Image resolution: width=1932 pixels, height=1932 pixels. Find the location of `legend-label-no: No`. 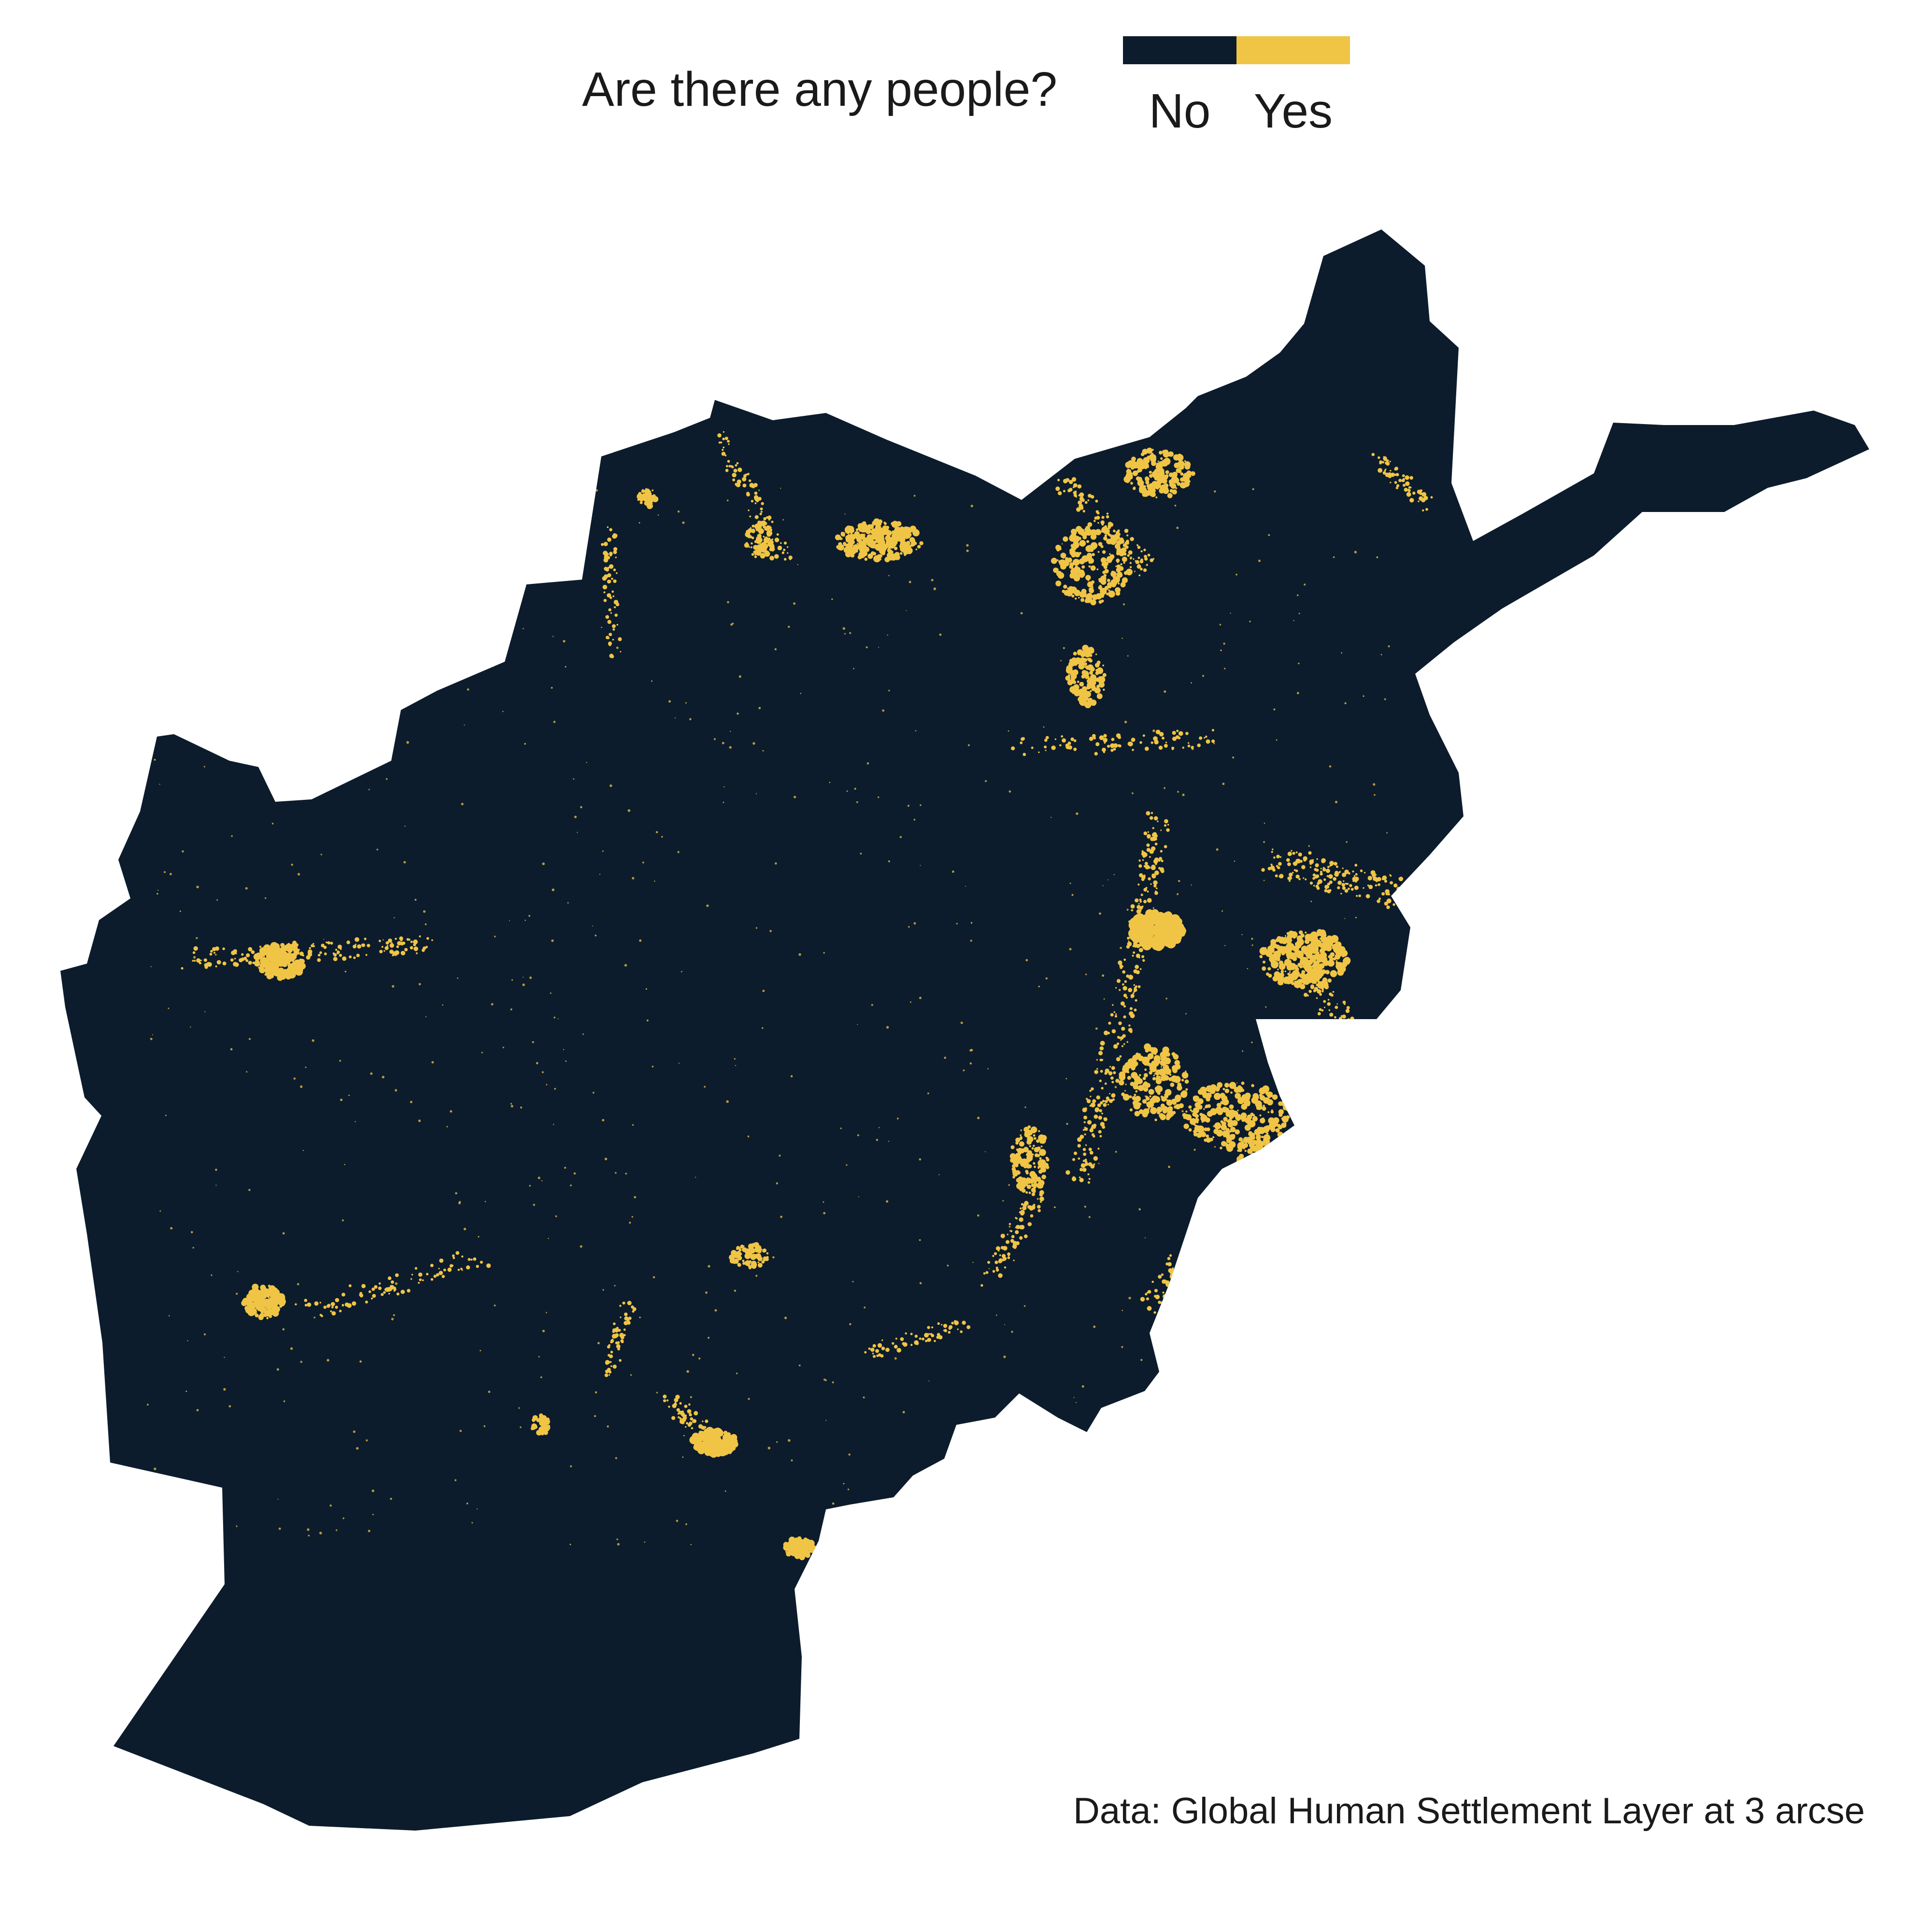

legend-label-no: No is located at coordinates (1180, 111).